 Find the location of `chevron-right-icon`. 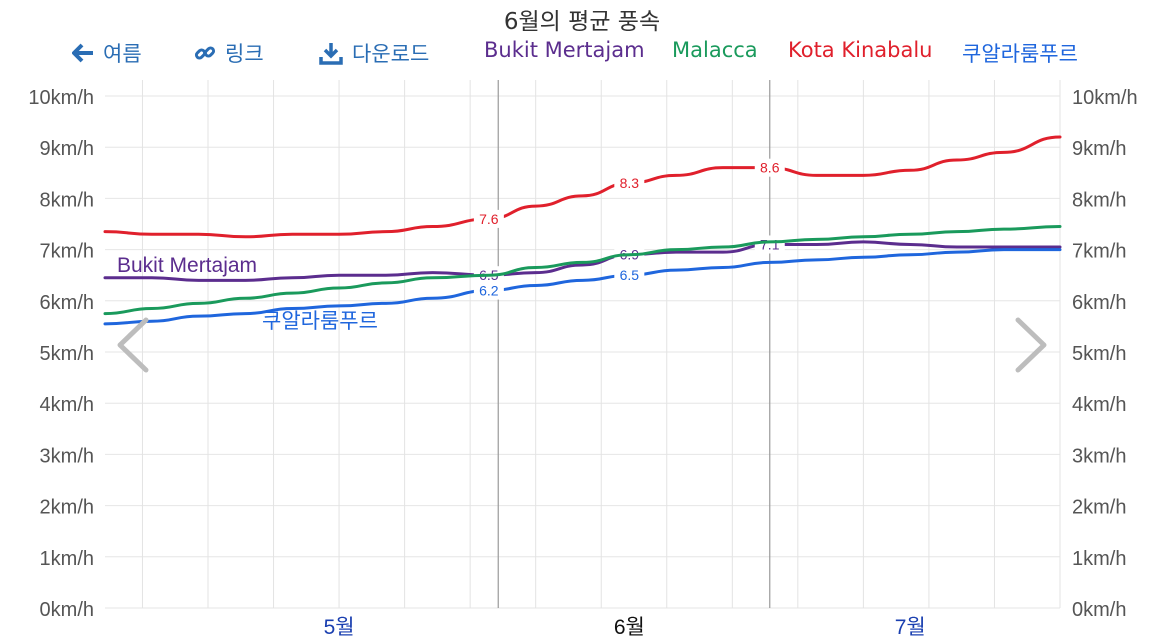

chevron-right-icon is located at coordinates (1031, 345).